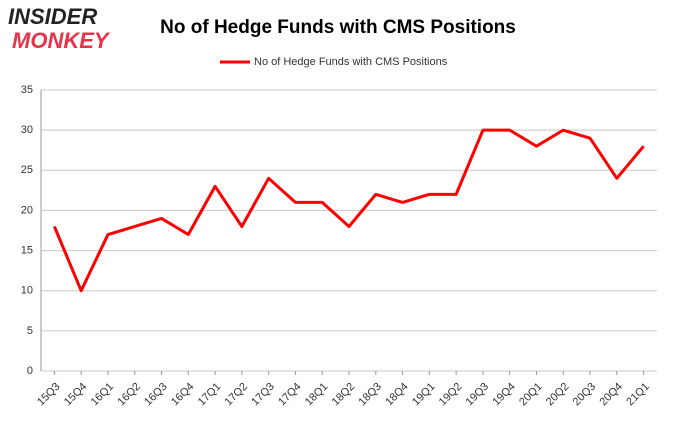 The width and height of the screenshot is (678, 431). Describe the element at coordinates (351, 62) in the screenshot. I see `legend-label: No of Hedge Funds with CMS Positions` at that location.